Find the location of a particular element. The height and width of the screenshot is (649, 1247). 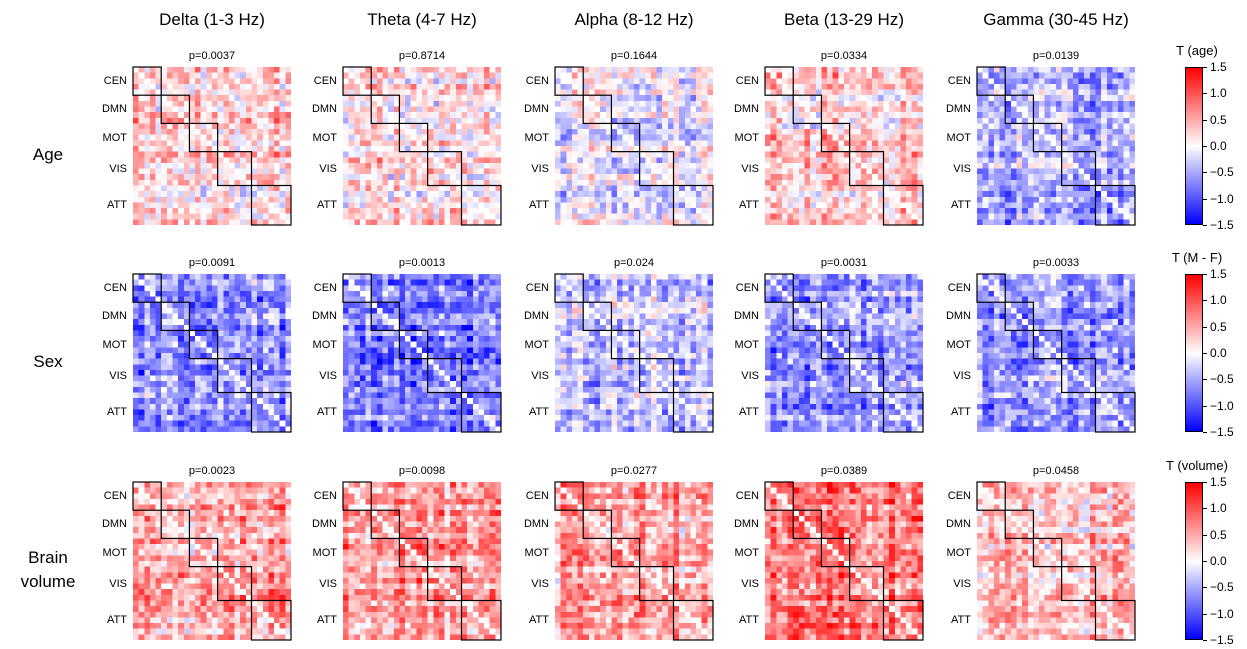

p-value-label: p=0.0389 is located at coordinates (844, 471).